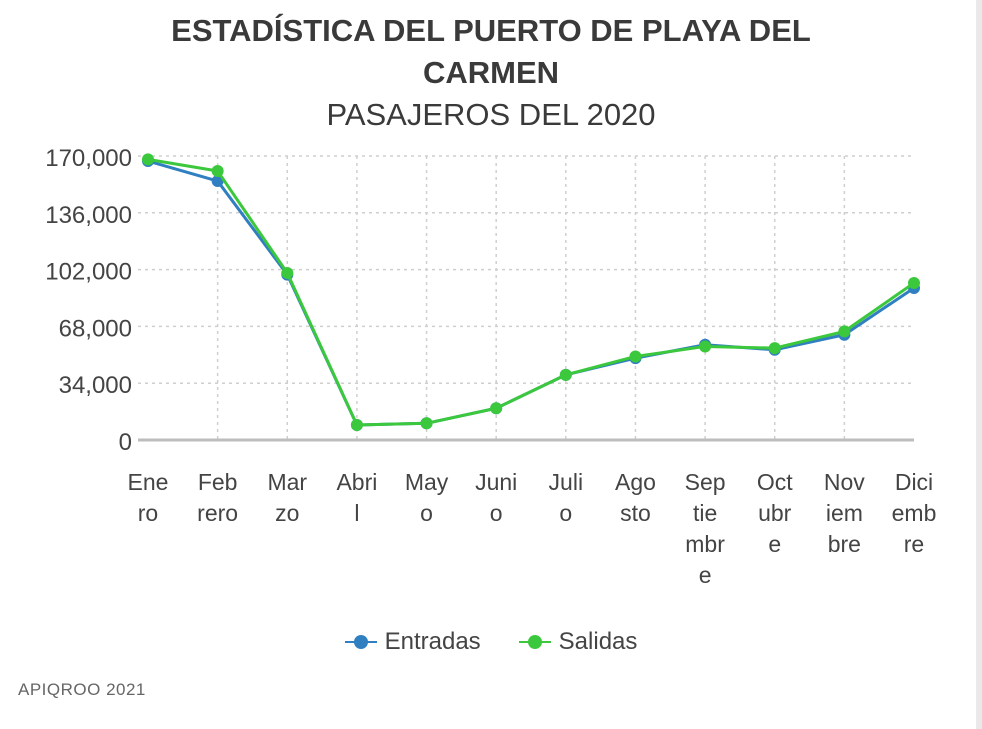 The width and height of the screenshot is (982, 729). Describe the element at coordinates (88, 215) in the screenshot. I see `y-tick-label: 136,000` at that location.